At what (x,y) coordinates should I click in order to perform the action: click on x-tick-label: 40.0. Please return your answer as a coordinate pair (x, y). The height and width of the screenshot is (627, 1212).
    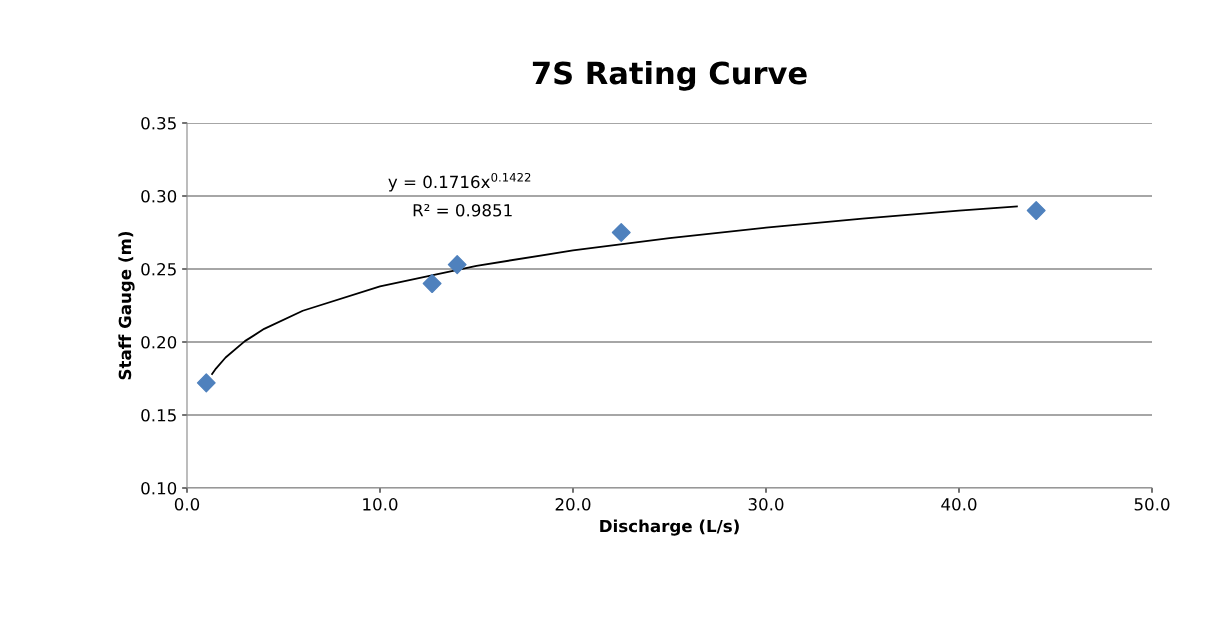
    Looking at the image, I should click on (959, 504).